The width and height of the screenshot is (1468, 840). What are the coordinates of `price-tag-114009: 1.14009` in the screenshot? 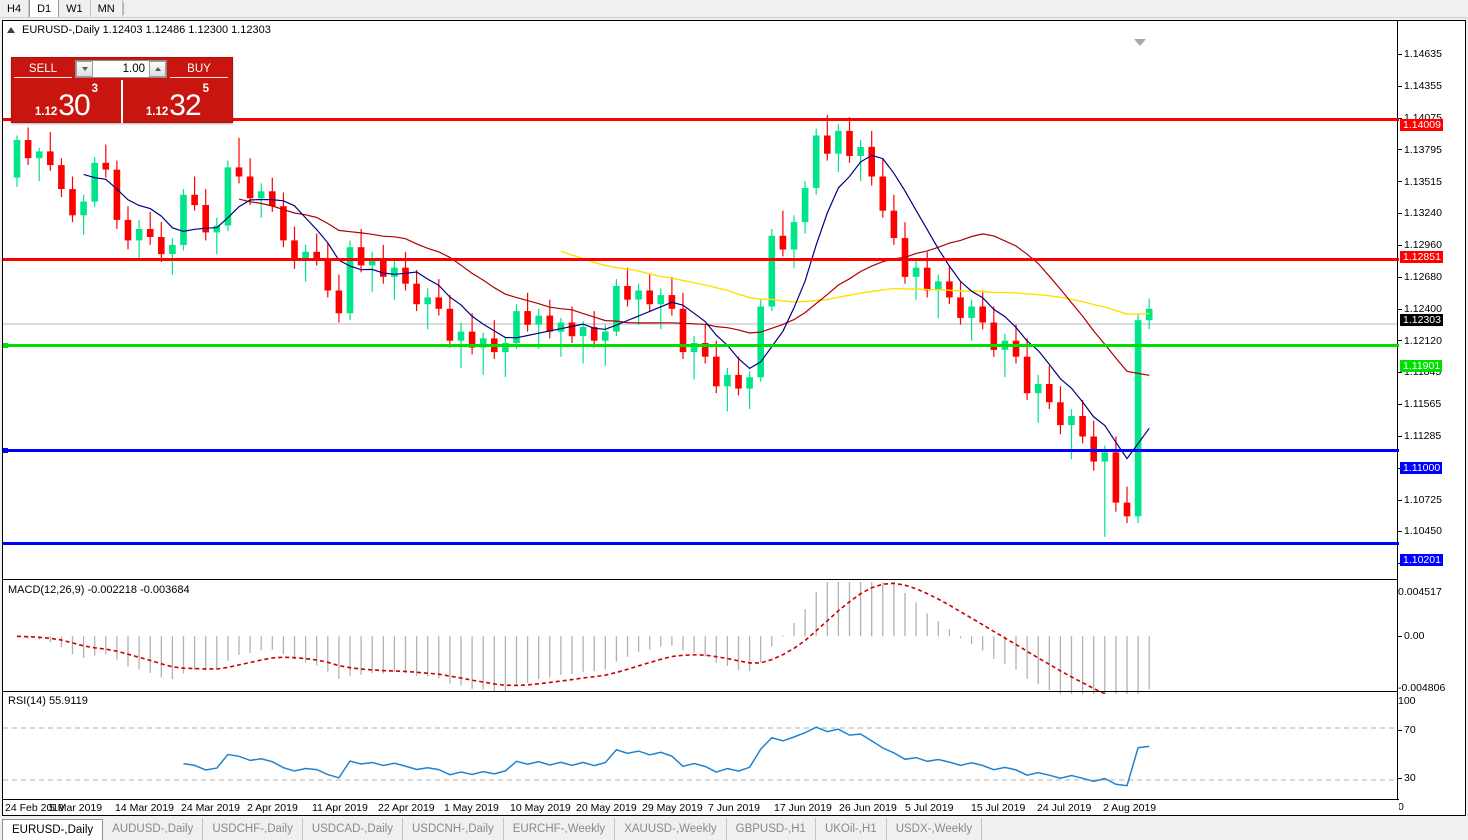 It's located at (1421, 125).